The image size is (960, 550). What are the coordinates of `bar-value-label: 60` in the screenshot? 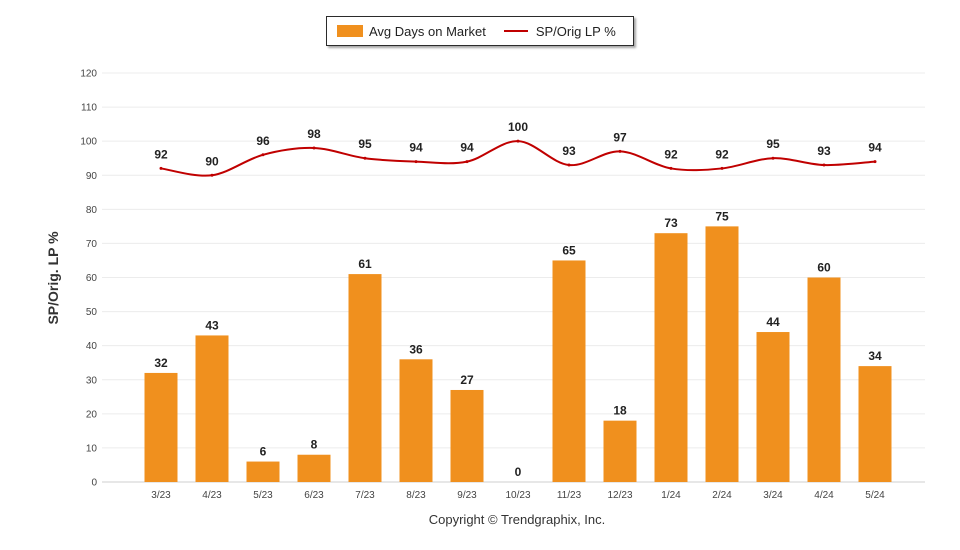 It's located at (824, 268).